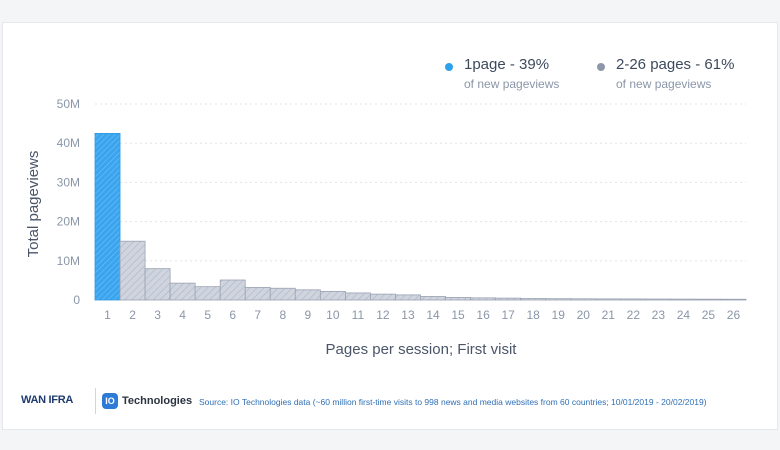 The width and height of the screenshot is (780, 450). What do you see at coordinates (68, 182) in the screenshot?
I see `y-tick-label: 30M` at bounding box center [68, 182].